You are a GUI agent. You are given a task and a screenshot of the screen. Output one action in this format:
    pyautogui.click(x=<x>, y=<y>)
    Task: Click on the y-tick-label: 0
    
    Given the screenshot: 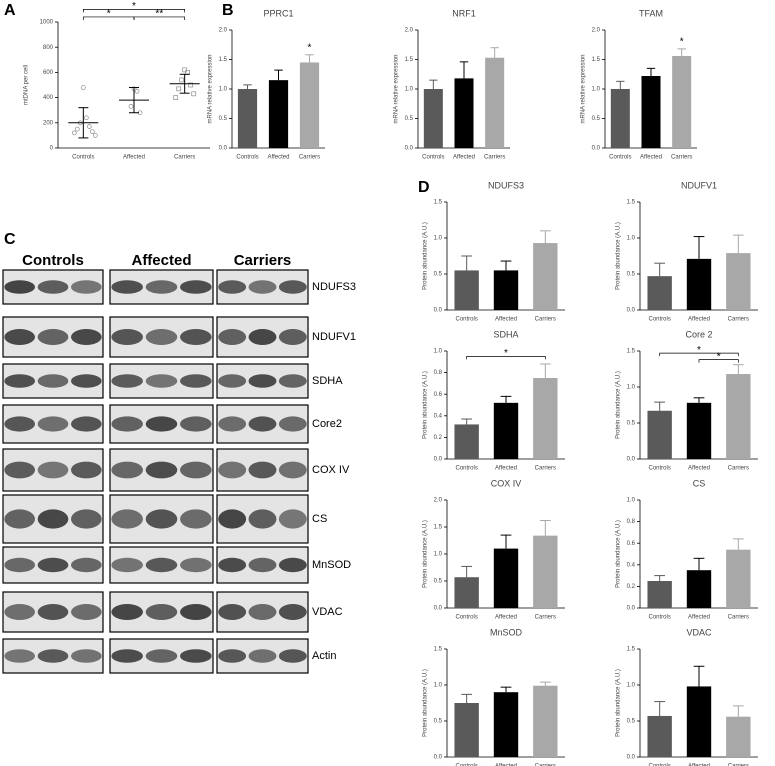 What is the action you would take?
    pyautogui.click(x=52, y=149)
    